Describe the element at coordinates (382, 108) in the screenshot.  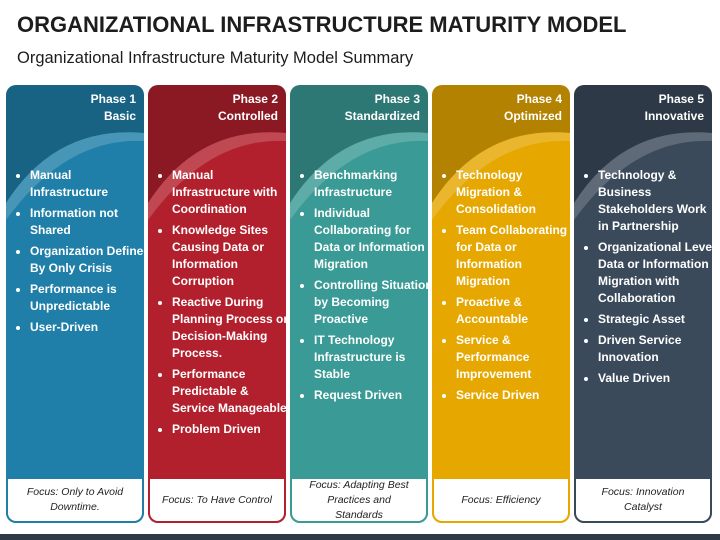
I see `phase-heading: Phase 3 Standardized` at that location.